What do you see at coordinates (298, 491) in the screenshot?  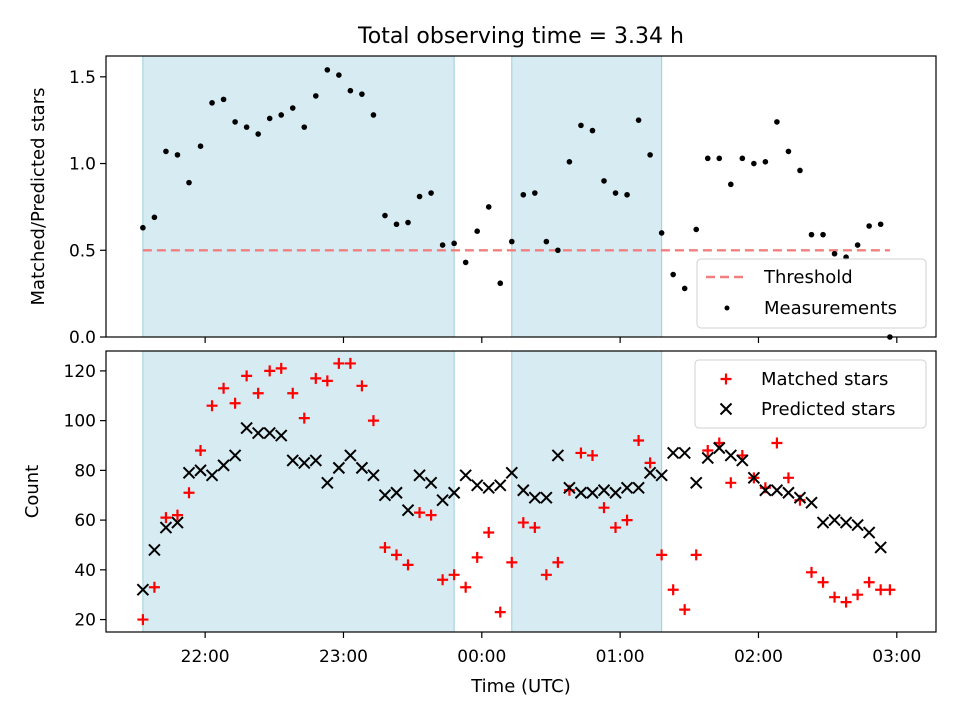 I see `shaded-region` at bounding box center [298, 491].